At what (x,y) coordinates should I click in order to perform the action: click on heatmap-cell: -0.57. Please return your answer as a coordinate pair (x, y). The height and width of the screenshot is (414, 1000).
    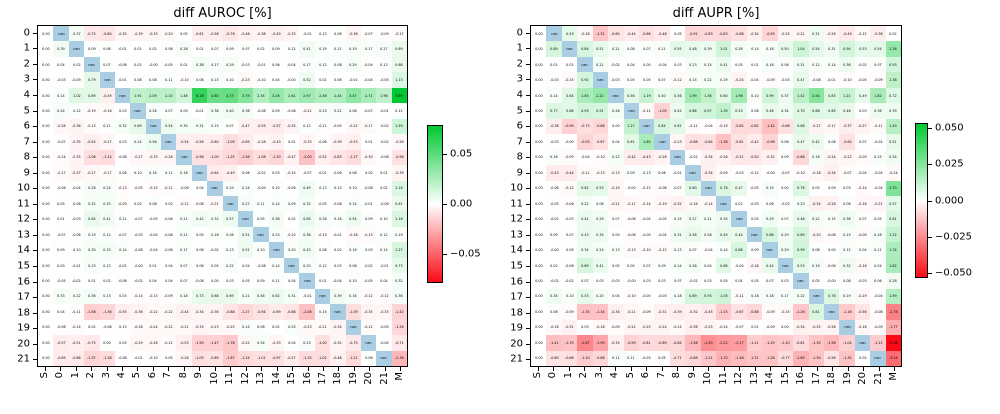
    Looking at the image, I should click on (276, 126).